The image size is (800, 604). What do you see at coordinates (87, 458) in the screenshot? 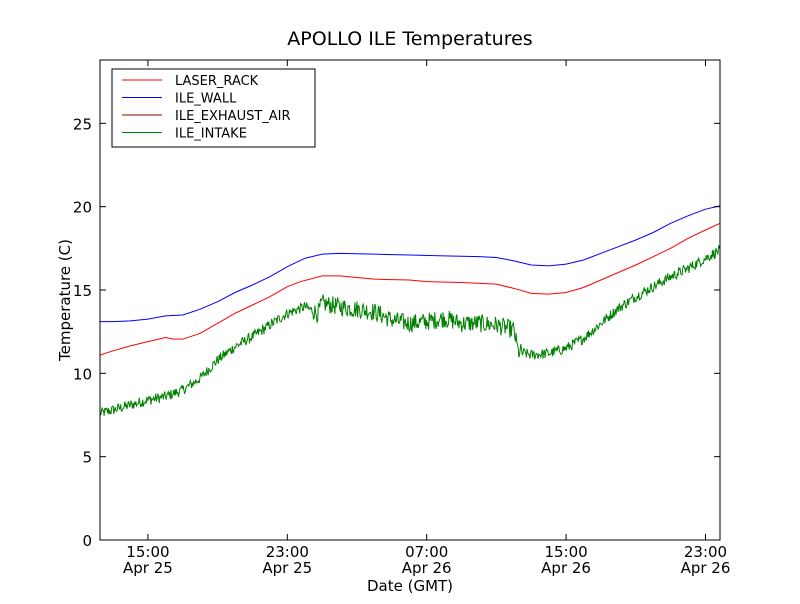
I see `y-tick-label: 5` at bounding box center [87, 458].